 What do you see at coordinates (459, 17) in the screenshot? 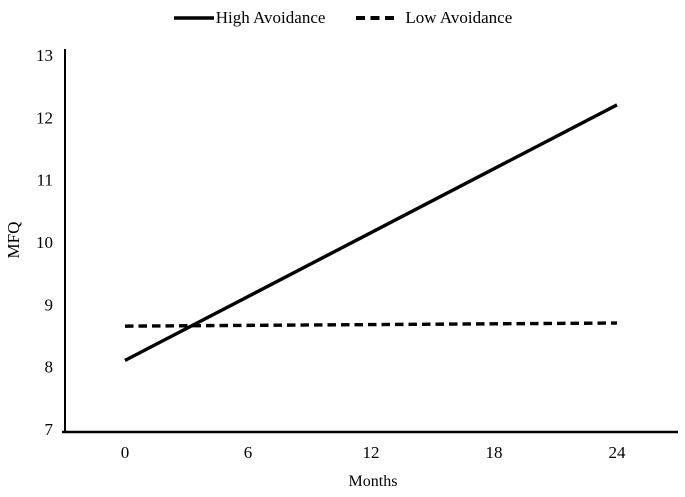
I see `legend-label-low-avoidance: Low Avoidance` at bounding box center [459, 17].